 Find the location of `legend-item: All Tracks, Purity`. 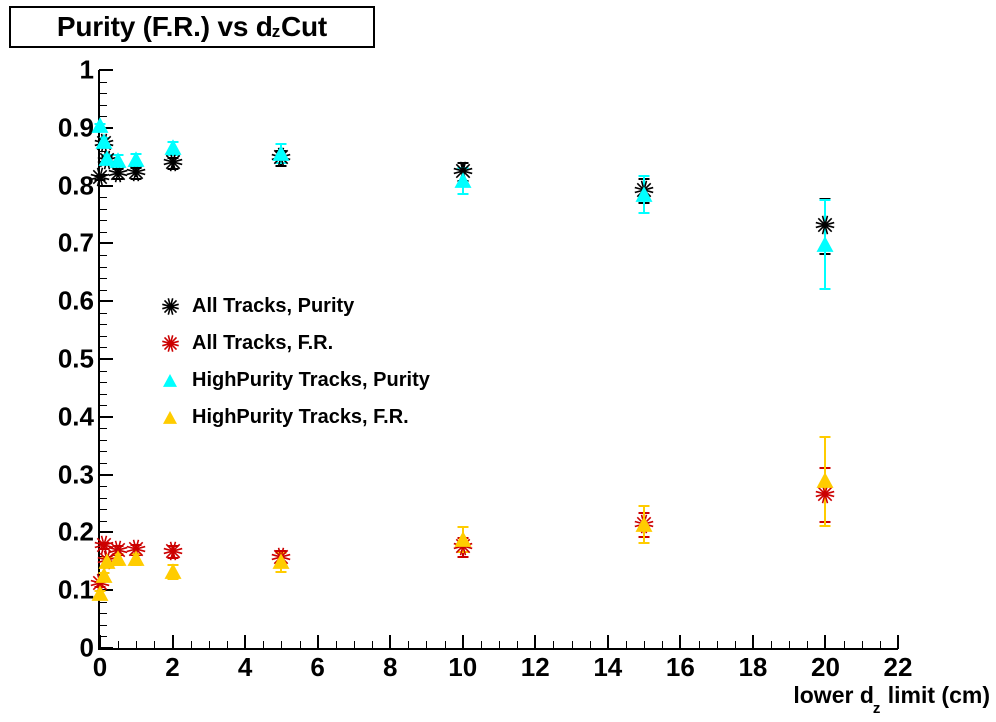

legend-item: All Tracks, Purity is located at coordinates (323, 306).